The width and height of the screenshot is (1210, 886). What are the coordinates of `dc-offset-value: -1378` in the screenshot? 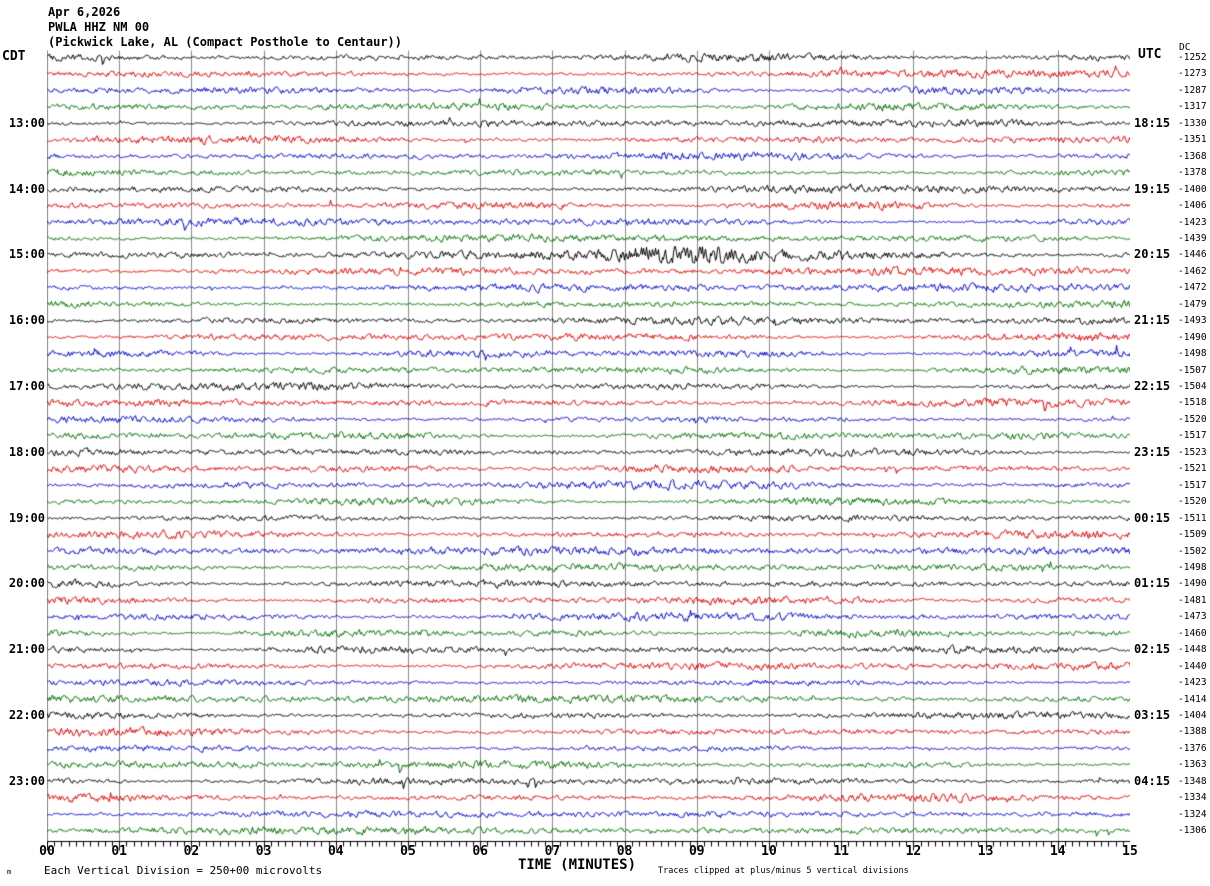 It's located at (1192, 173).